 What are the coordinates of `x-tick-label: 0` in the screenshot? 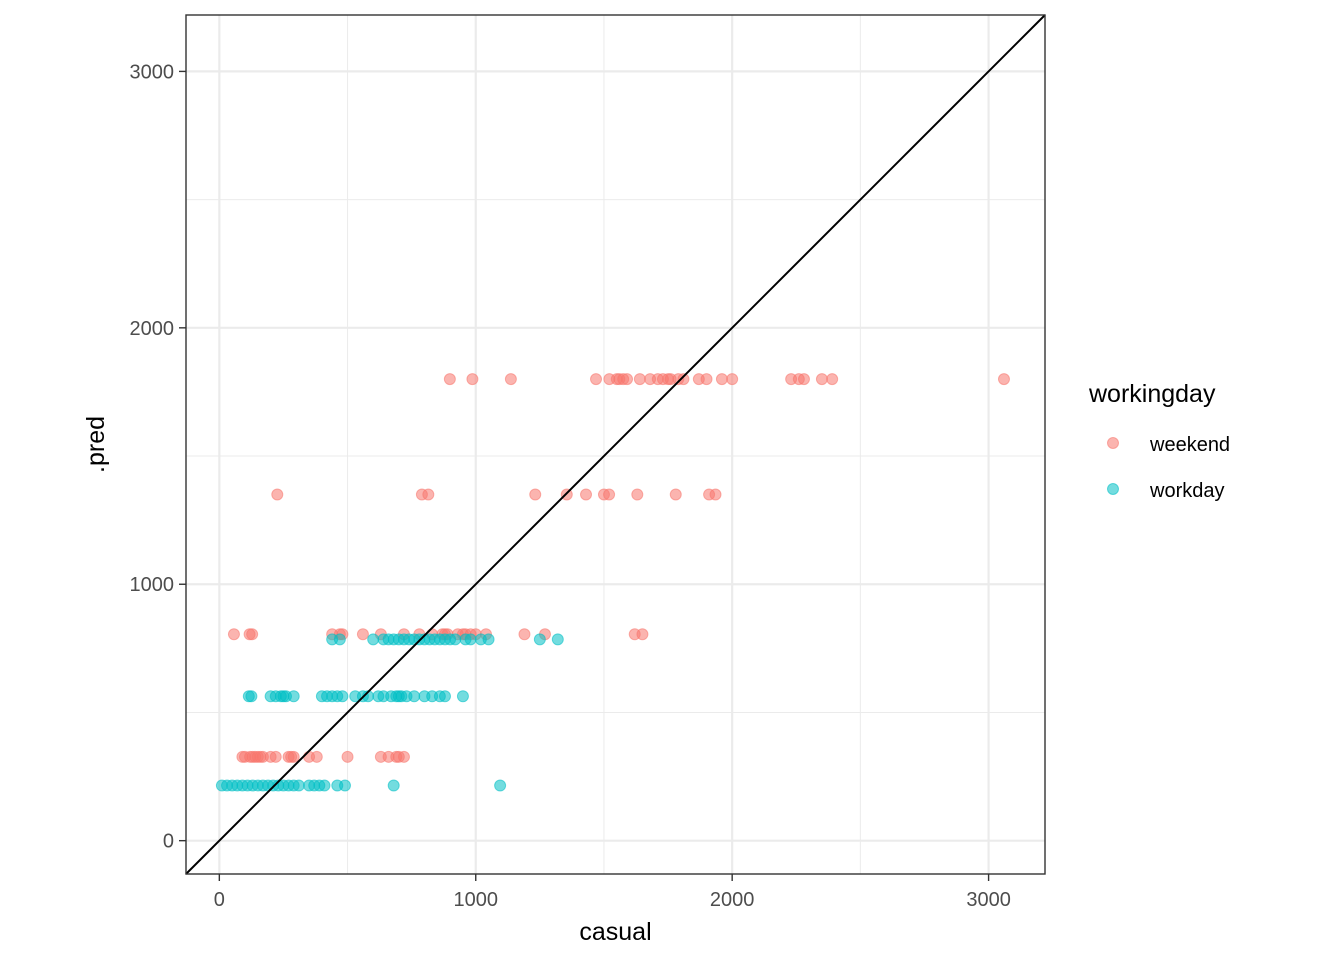 It's located at (219, 900).